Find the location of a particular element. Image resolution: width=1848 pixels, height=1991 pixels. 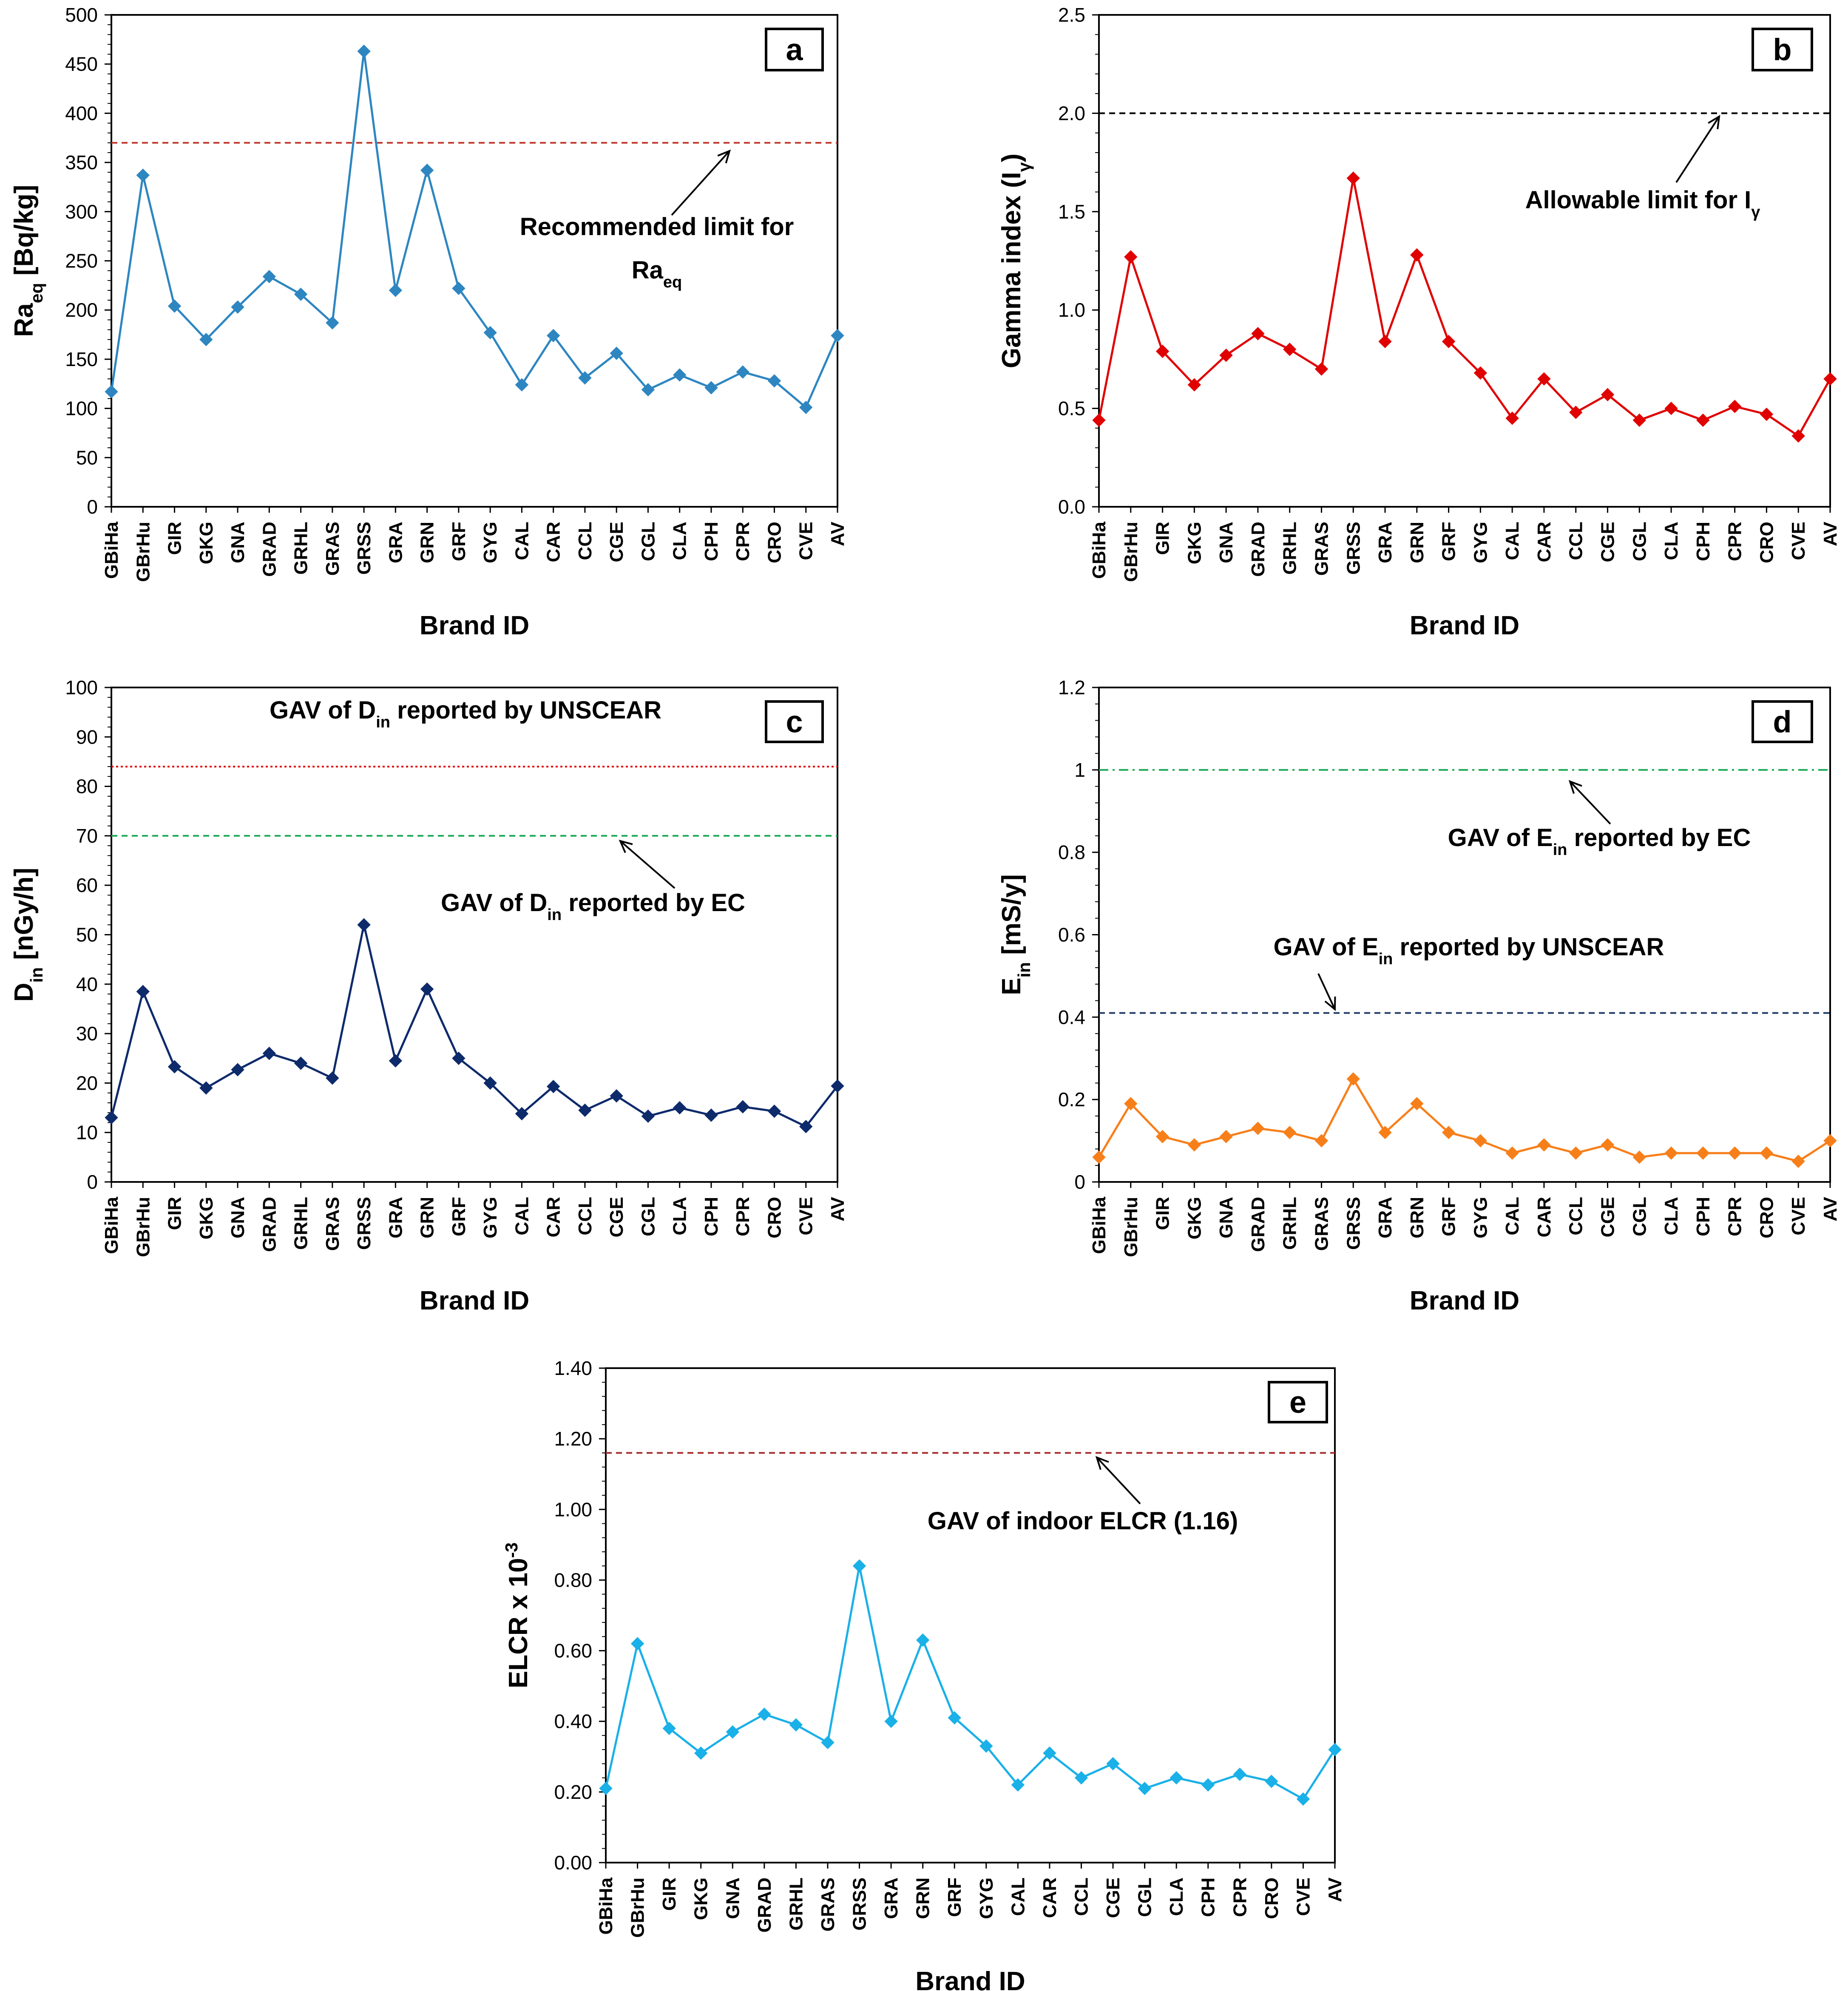

x-tick-label: GBiHa is located at coordinates (111, 1225).